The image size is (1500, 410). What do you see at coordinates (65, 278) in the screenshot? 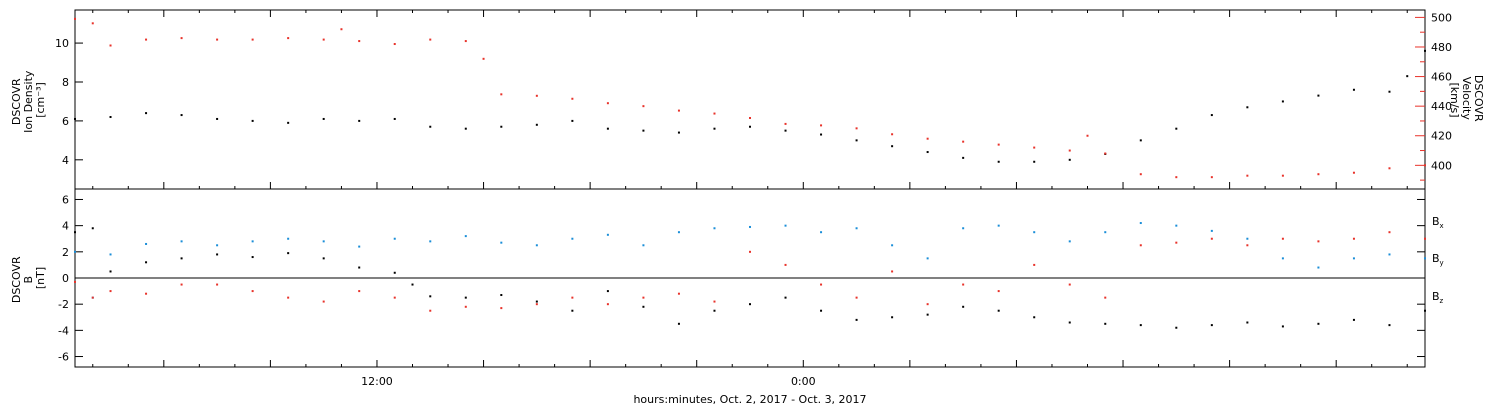
I see `b-tick-label: 0` at bounding box center [65, 278].